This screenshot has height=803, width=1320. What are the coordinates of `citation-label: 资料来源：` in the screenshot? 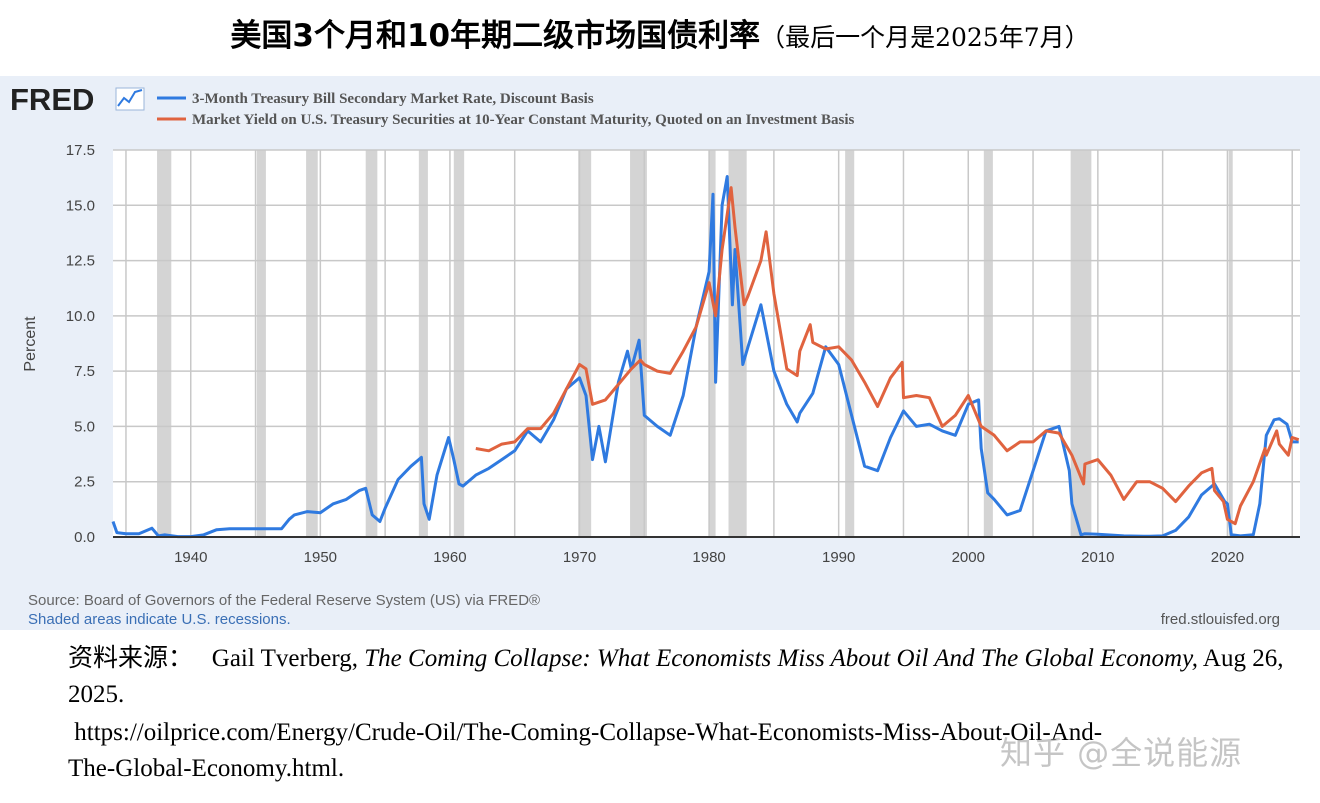 It's located at (131, 657).